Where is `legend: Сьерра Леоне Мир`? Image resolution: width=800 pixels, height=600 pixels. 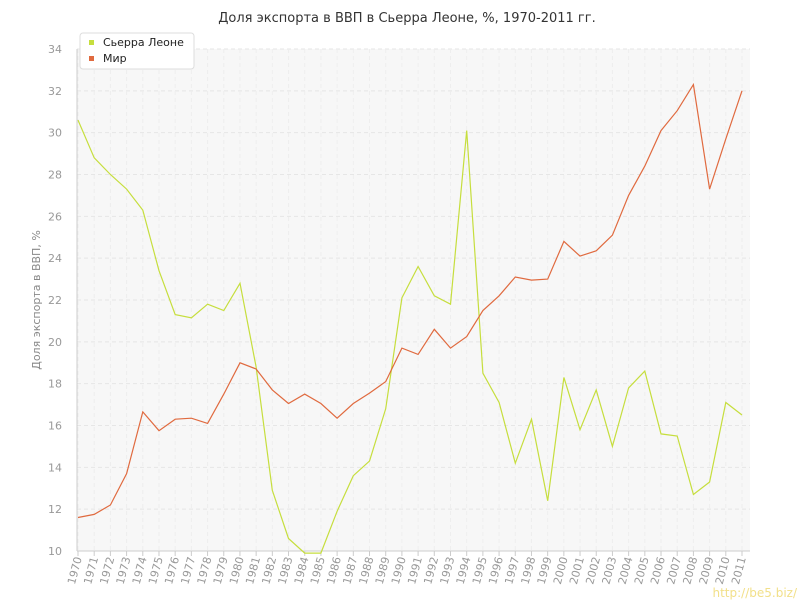
legend: Сьерра Леоне Мир is located at coordinates (137, 51).